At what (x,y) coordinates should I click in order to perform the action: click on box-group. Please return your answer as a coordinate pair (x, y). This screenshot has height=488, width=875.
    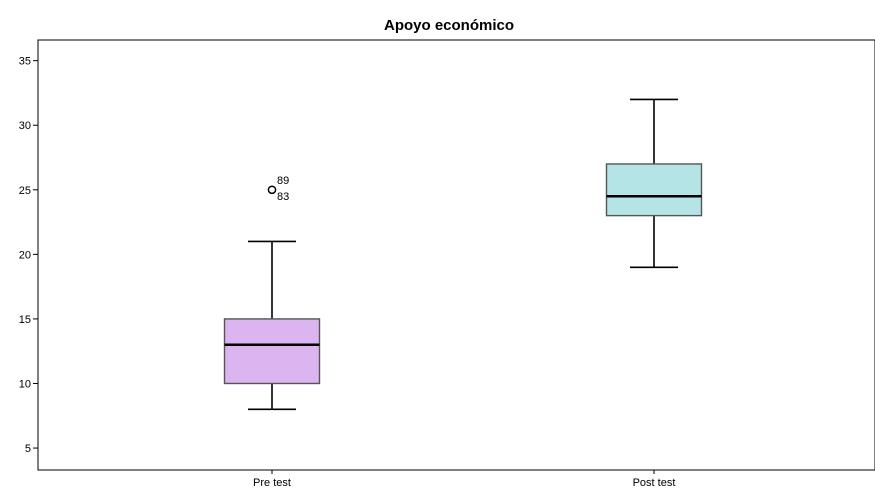
    Looking at the image, I should click on (654, 183).